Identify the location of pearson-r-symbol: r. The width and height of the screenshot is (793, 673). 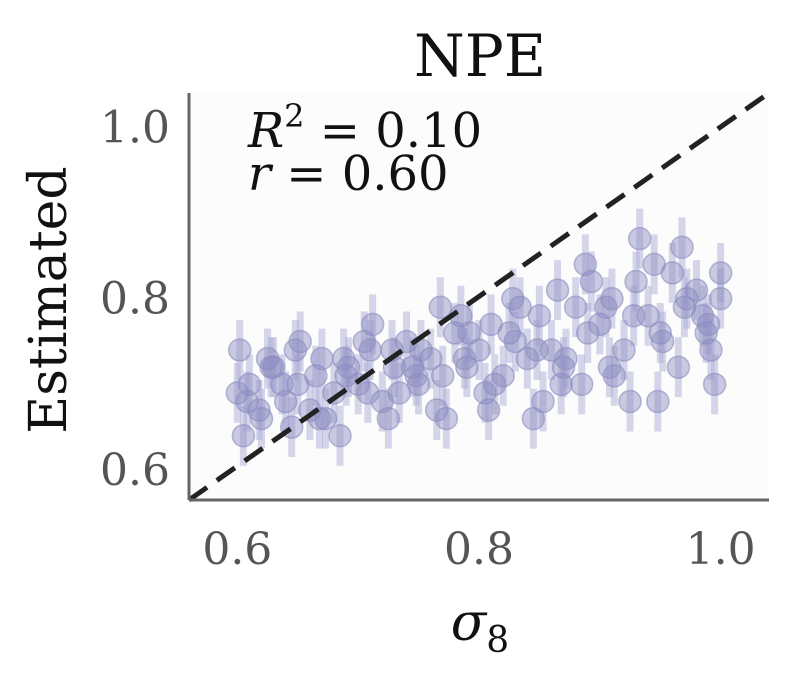
(261, 174).